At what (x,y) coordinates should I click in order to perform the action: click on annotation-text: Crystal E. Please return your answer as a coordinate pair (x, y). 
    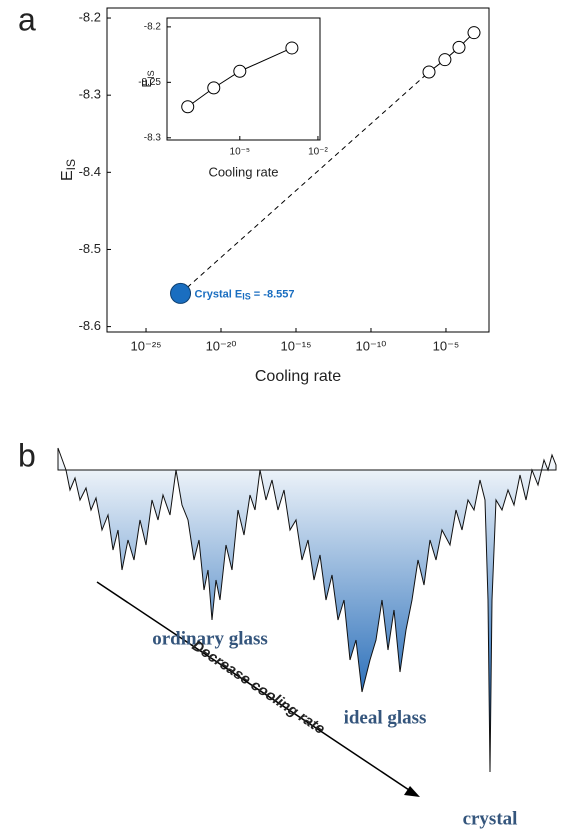
    Looking at the image, I should click on (219, 294).